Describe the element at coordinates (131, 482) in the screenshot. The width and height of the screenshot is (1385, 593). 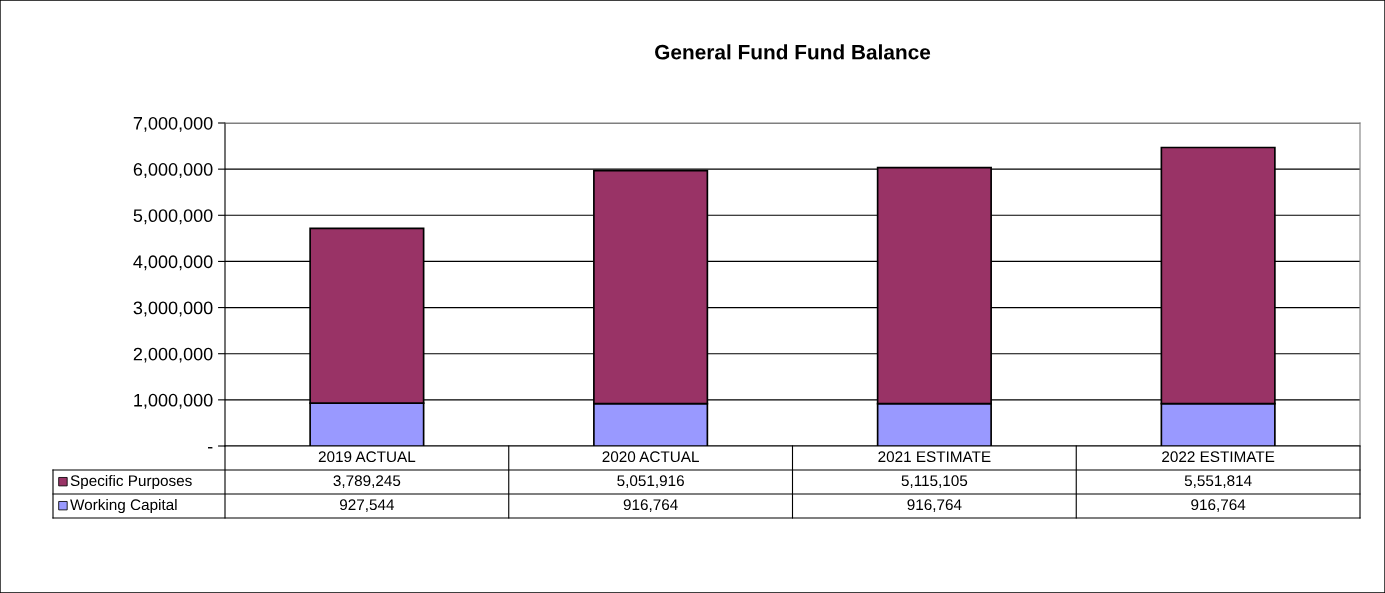
I see `legend-label: Specific Purposes` at that location.